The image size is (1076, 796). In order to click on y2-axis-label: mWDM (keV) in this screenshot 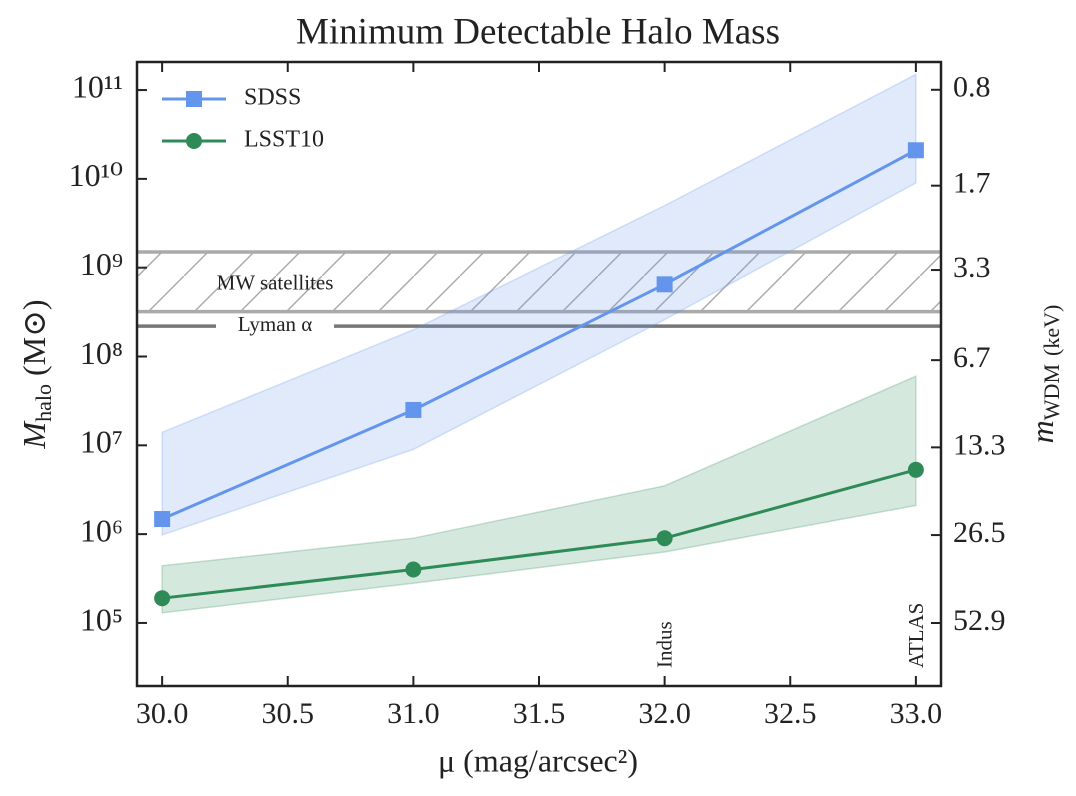, I will do `click(1044, 374)`.